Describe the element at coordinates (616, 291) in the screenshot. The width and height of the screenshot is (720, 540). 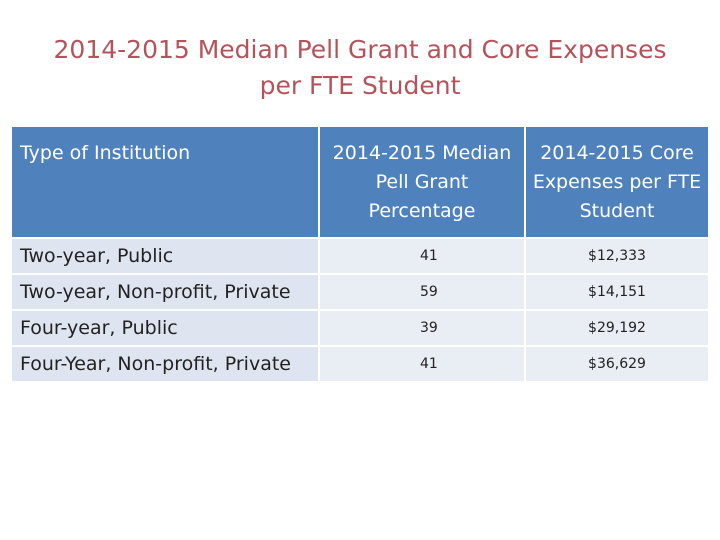
I see `core-expenses-cell: $14,151` at that location.